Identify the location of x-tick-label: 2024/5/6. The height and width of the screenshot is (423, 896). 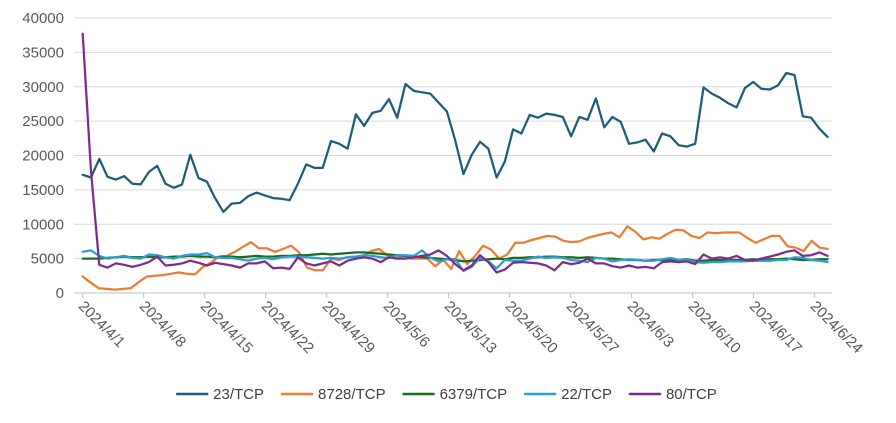
(406, 324).